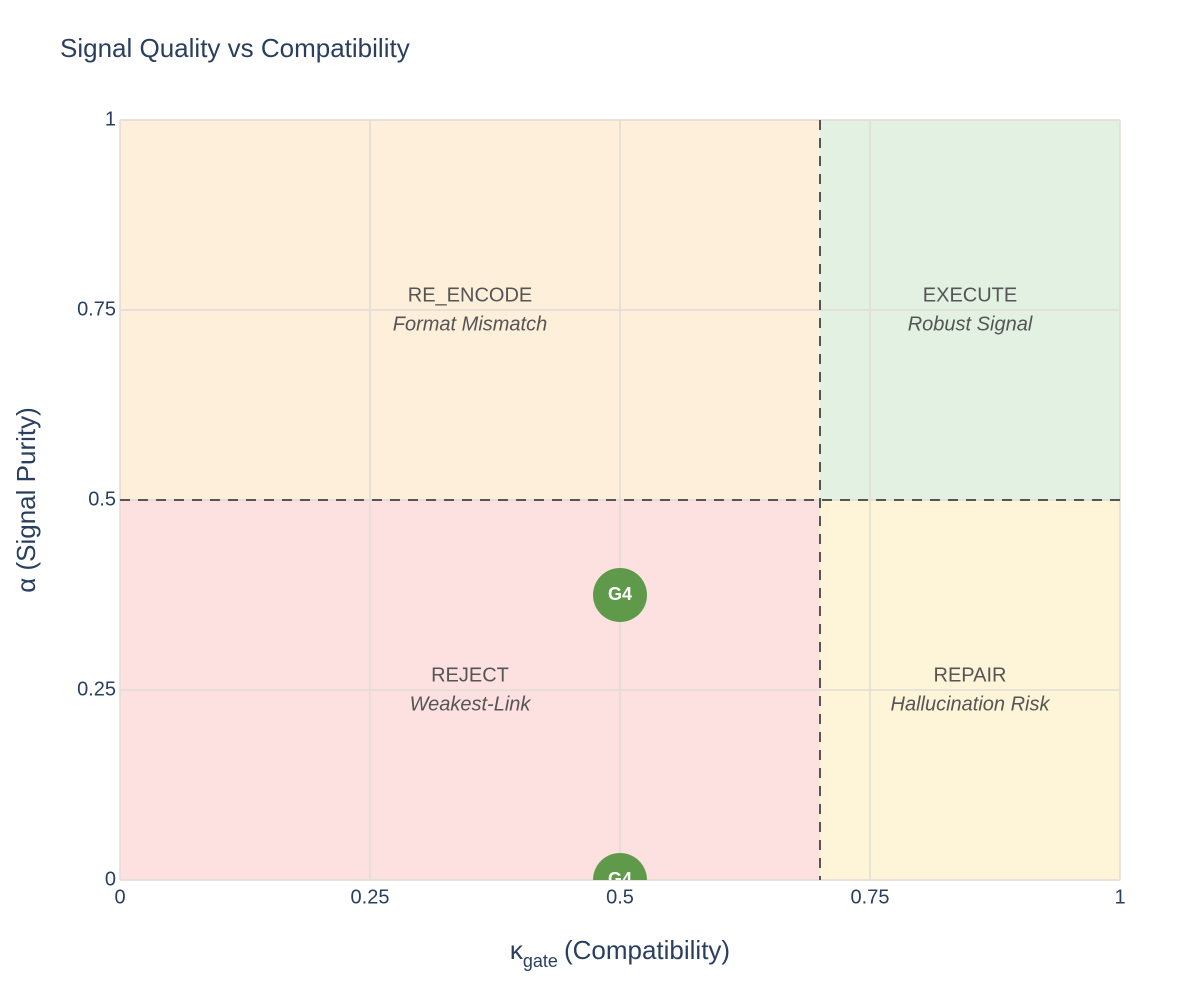 This screenshot has height=1000, width=1200. Describe the element at coordinates (470, 324) in the screenshot. I see `region-note: Format Mismatch` at that location.